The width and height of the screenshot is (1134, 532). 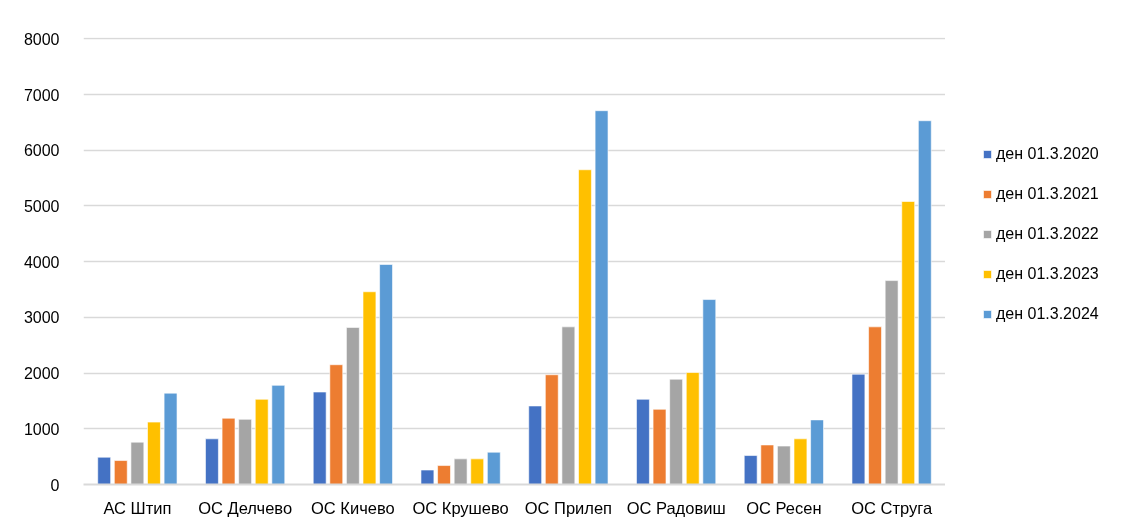 I want to click on legend-label: ден 01.3.2022, so click(x=1047, y=234).